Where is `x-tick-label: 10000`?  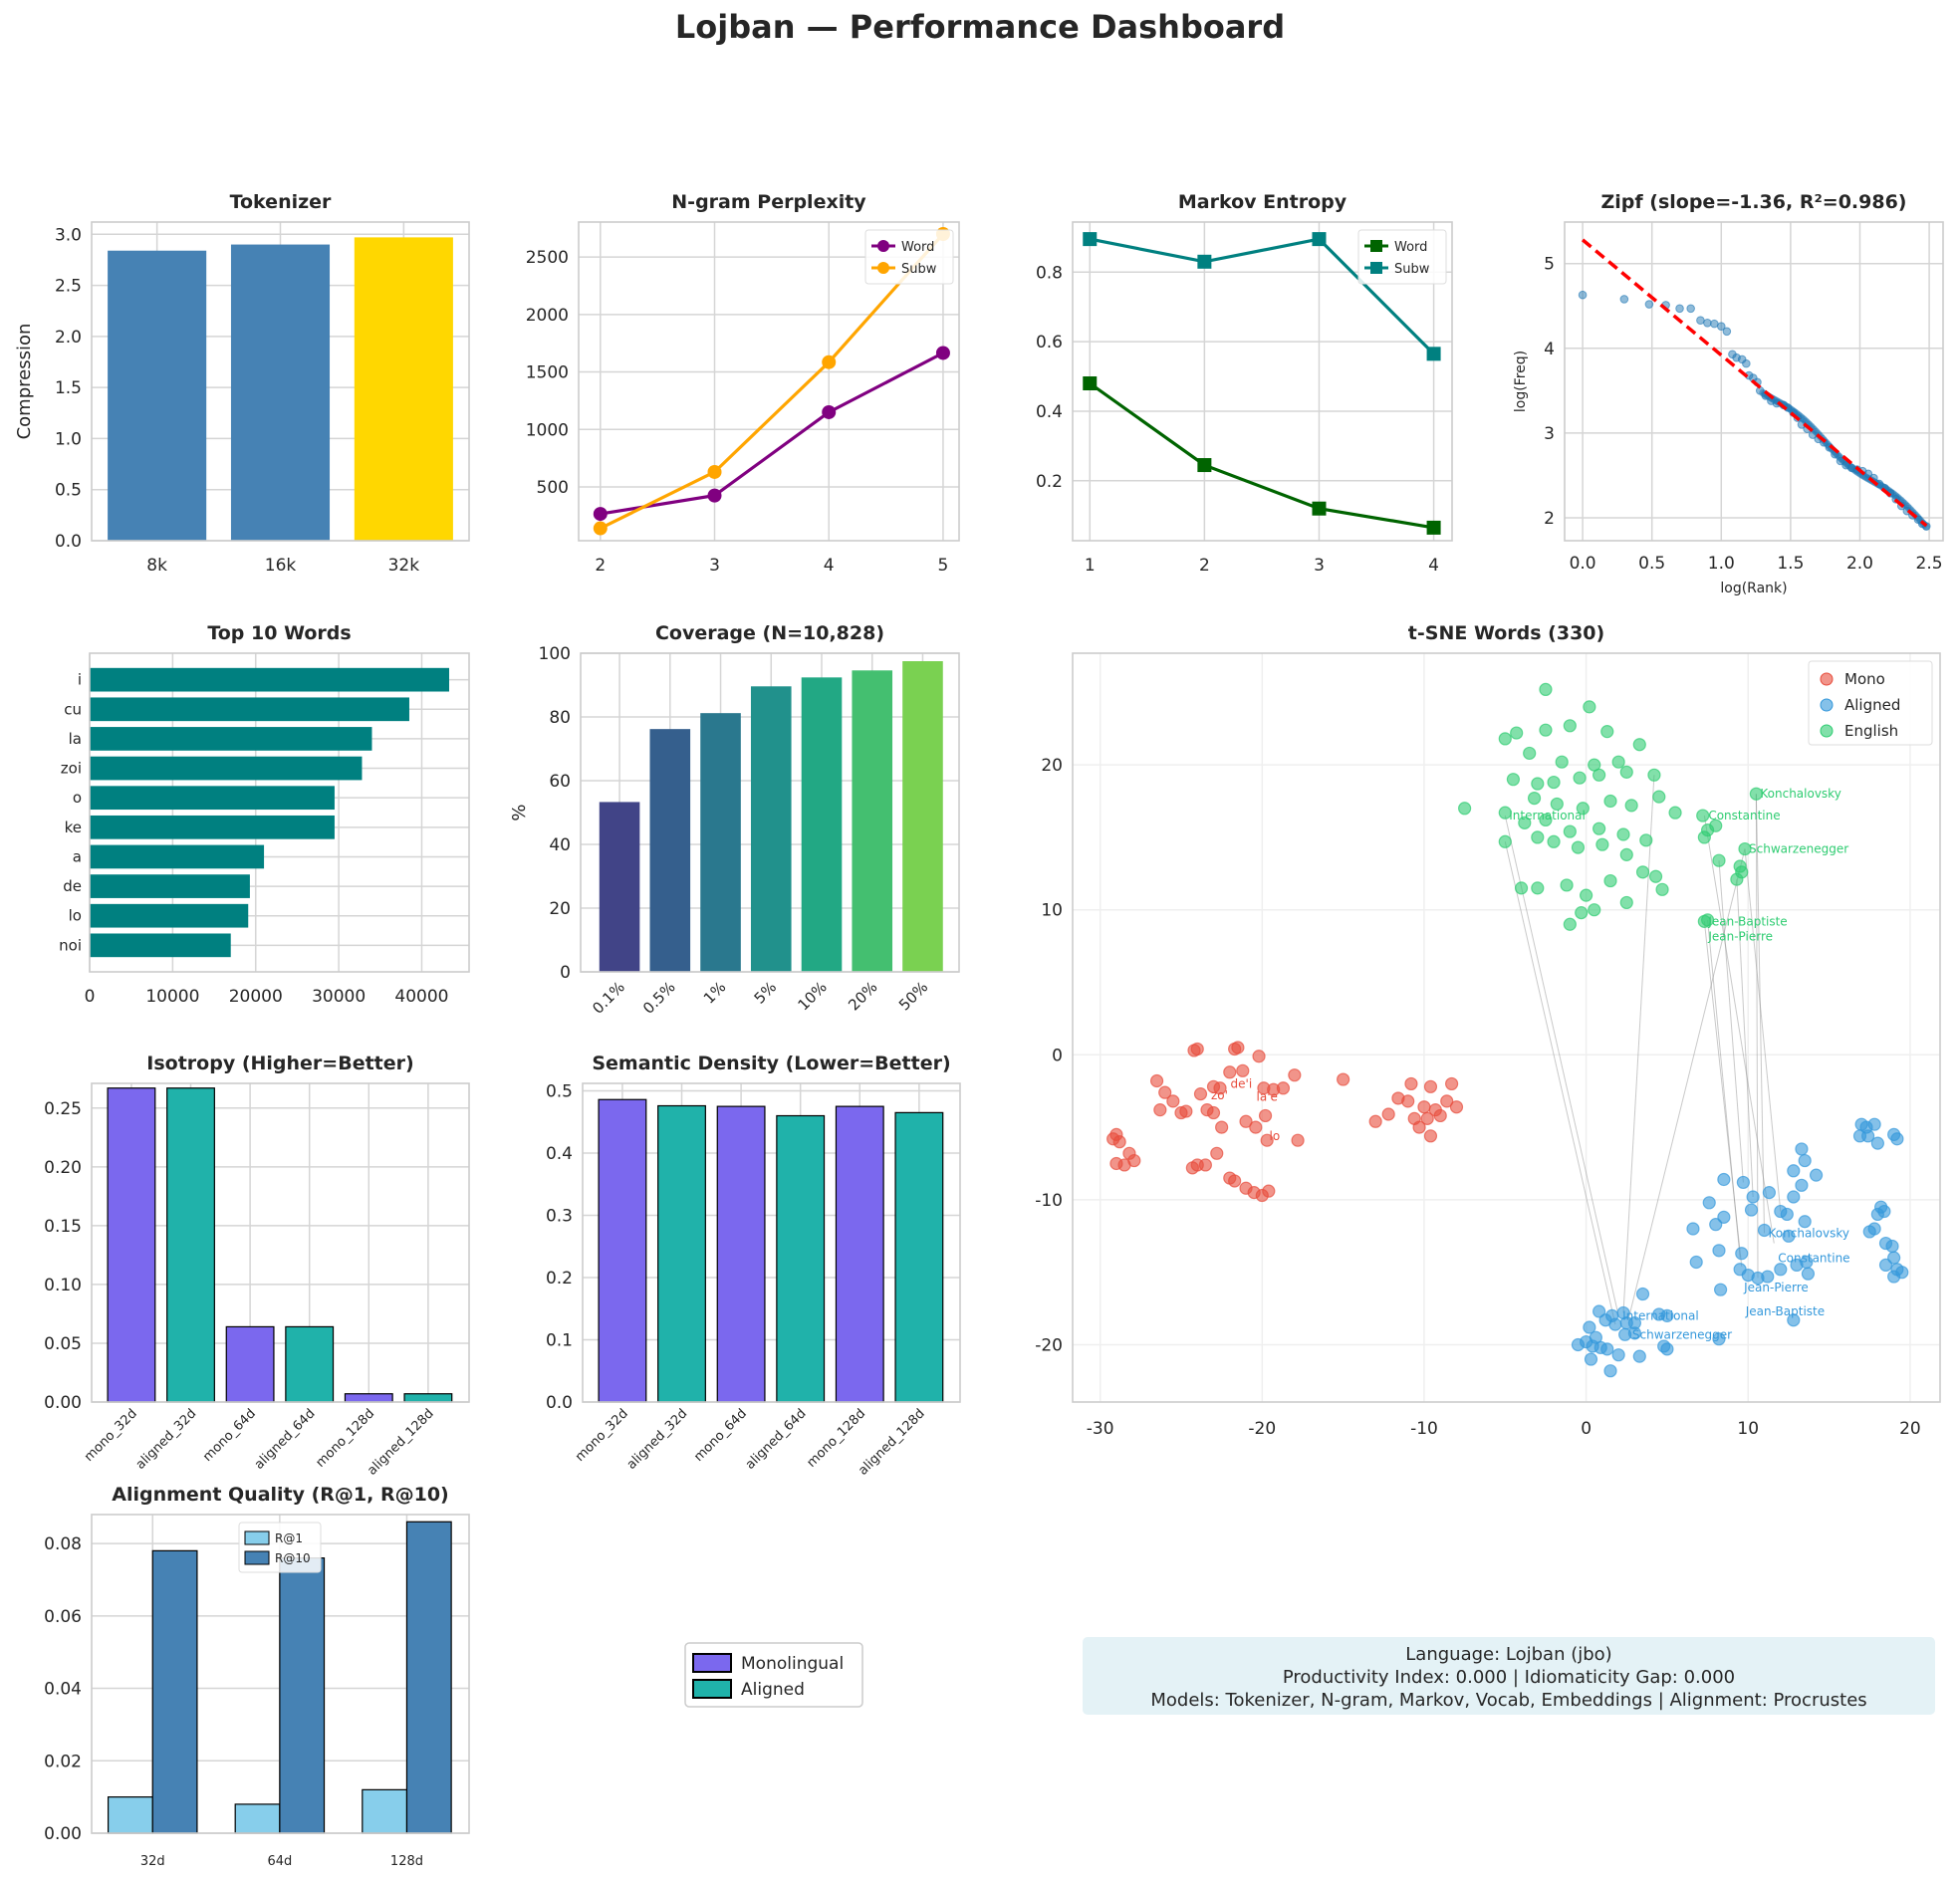 x-tick-label: 10000 is located at coordinates (172, 997).